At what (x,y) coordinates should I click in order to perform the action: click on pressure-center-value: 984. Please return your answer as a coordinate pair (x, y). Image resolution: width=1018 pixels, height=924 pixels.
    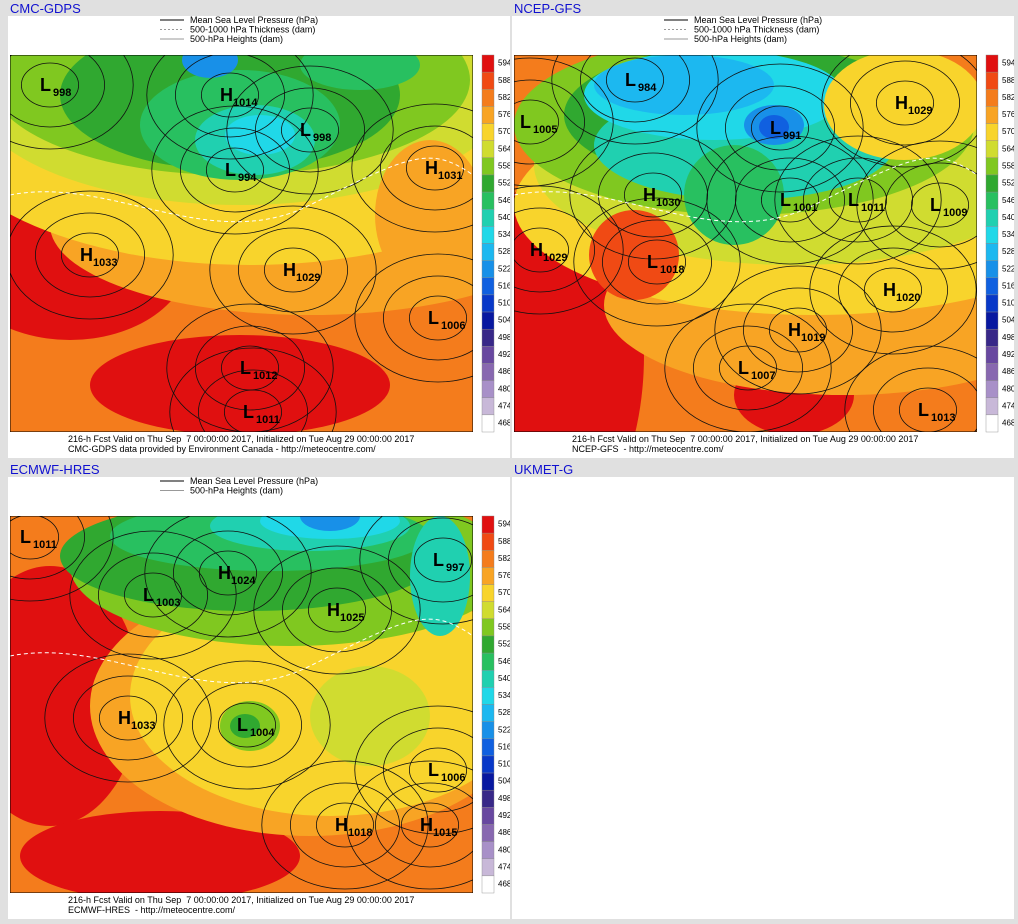
    Looking at the image, I should click on (647, 88).